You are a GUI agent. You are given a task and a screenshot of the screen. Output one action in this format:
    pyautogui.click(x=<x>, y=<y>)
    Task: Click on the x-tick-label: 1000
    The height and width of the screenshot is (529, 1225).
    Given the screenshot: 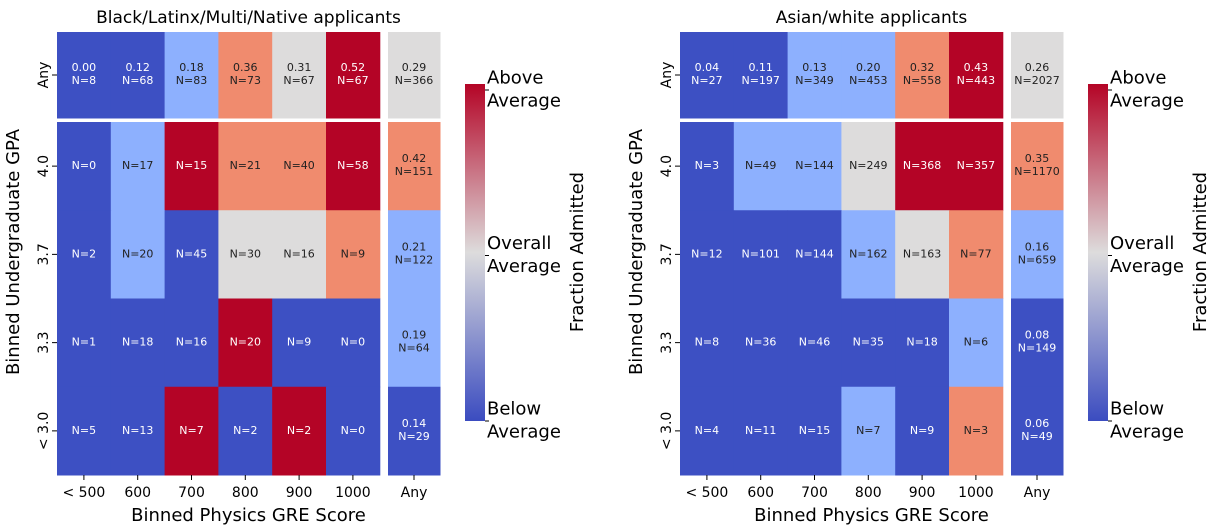 What is the action you would take?
    pyautogui.click(x=353, y=493)
    